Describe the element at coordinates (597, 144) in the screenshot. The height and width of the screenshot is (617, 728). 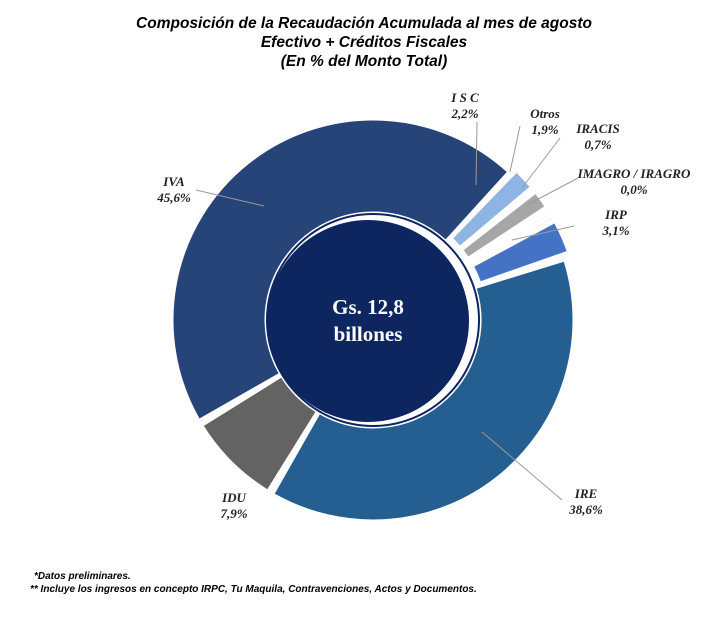
I see `slice-value-iracis: 0,7%` at that location.